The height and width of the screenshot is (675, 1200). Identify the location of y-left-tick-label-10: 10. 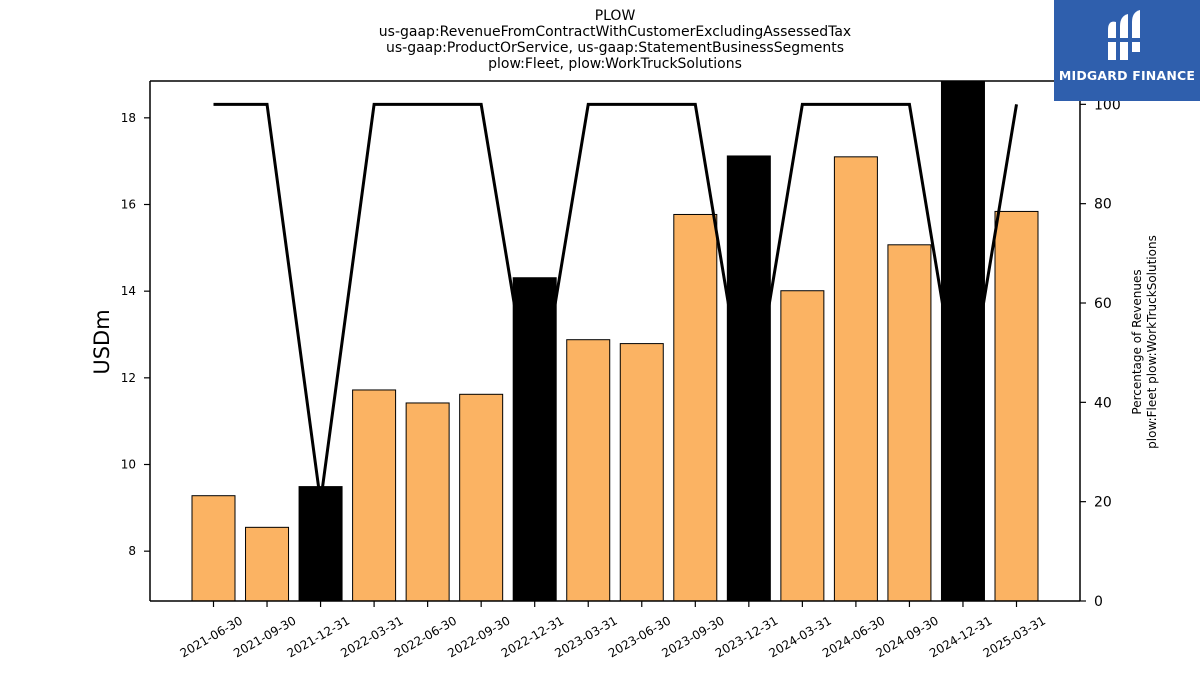
(128, 465).